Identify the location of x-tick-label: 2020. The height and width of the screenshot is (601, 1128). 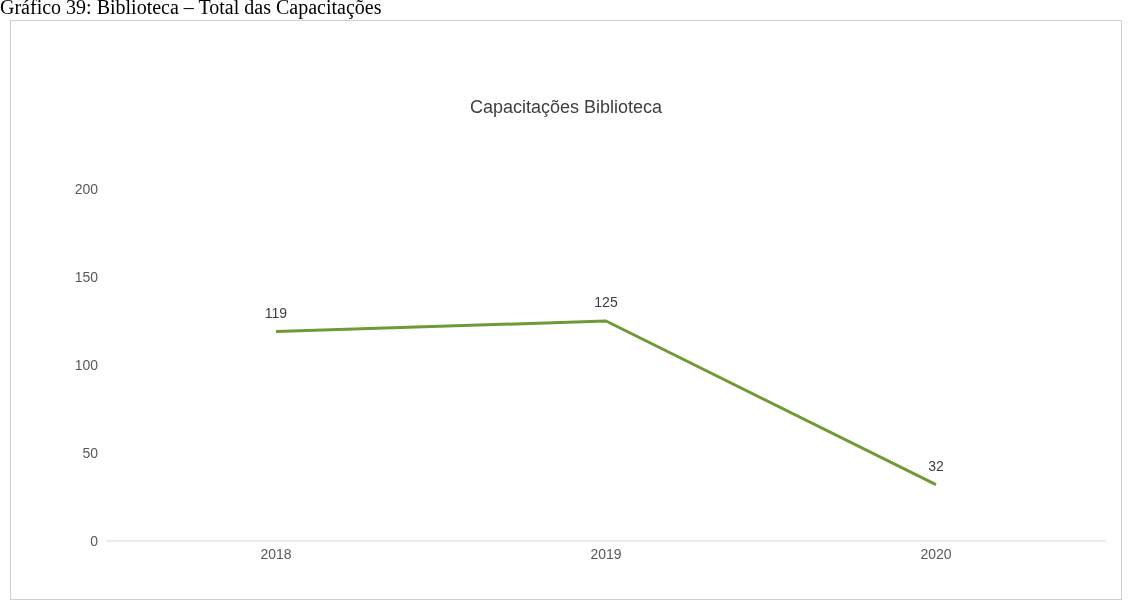
(936, 553).